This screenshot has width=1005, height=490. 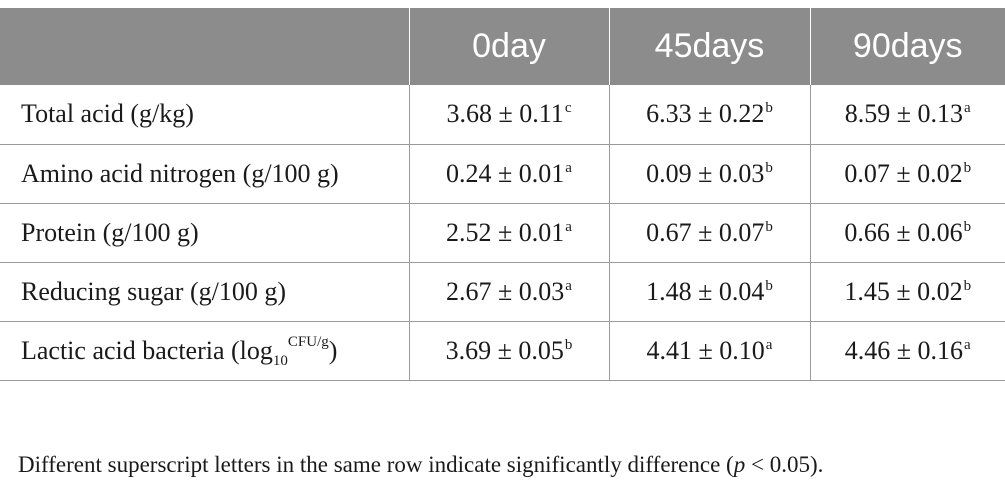 I want to click on value-text: 6.33 ± 0.22, so click(x=705, y=114).